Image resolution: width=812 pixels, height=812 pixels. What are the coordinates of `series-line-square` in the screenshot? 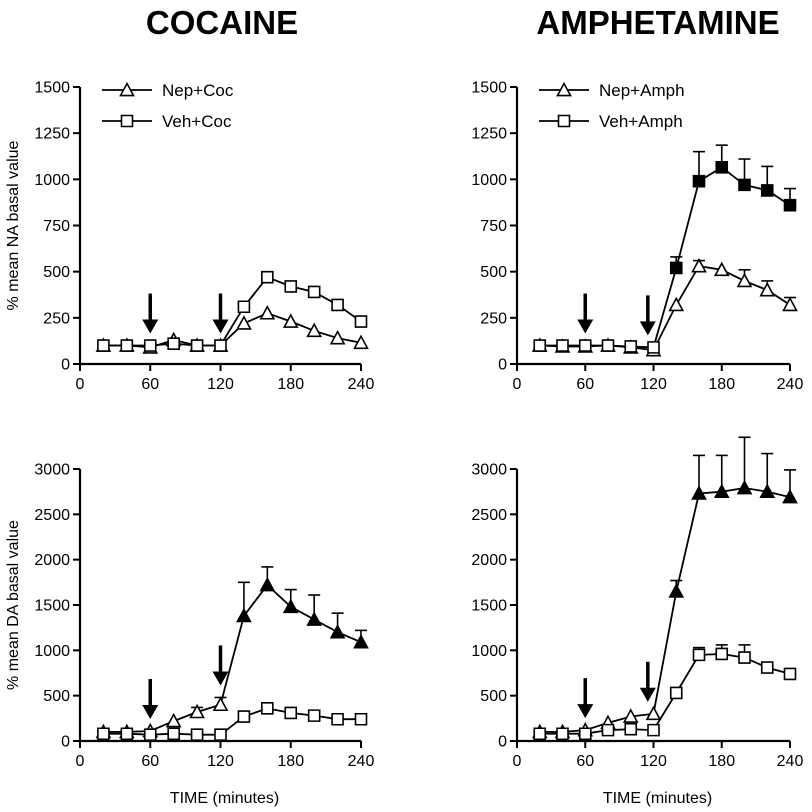 It's located at (665, 257).